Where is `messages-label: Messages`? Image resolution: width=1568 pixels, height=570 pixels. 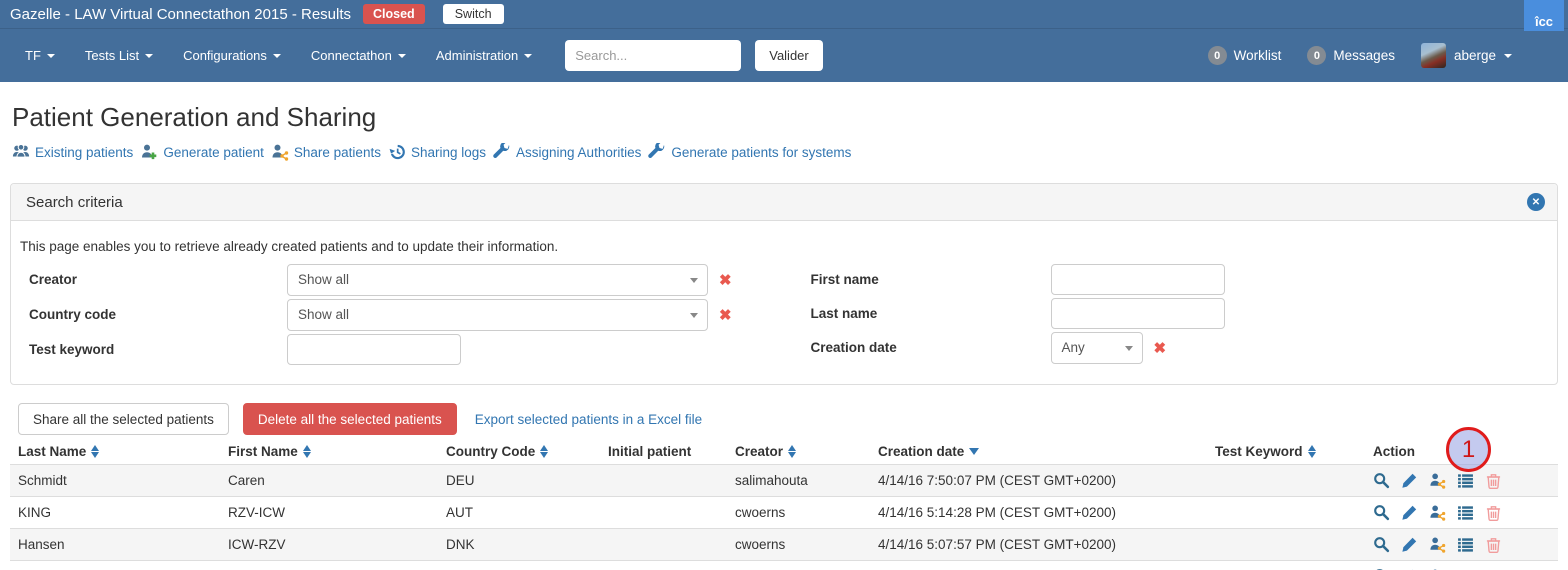 messages-label: Messages is located at coordinates (1364, 55).